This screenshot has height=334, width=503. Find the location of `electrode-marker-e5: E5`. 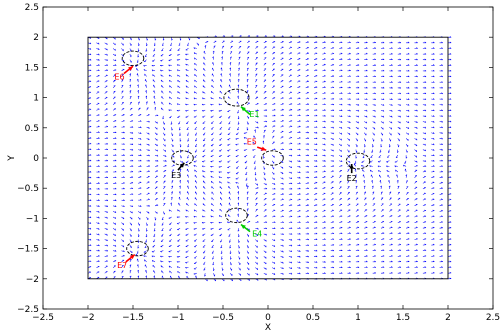

electrode-marker-e5: E5 is located at coordinates (257, 144).